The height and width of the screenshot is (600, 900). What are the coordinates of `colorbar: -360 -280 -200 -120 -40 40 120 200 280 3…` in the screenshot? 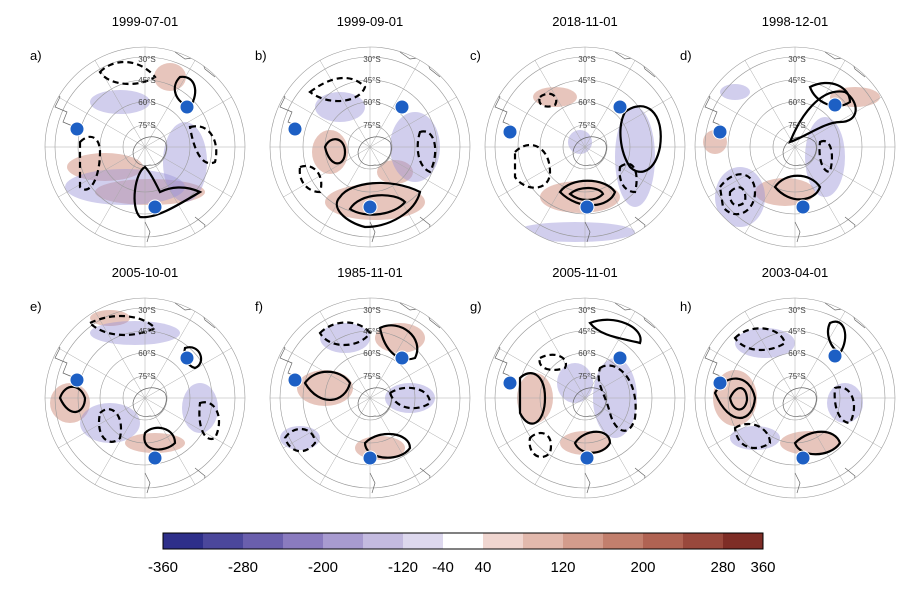 It's located at (462, 554).